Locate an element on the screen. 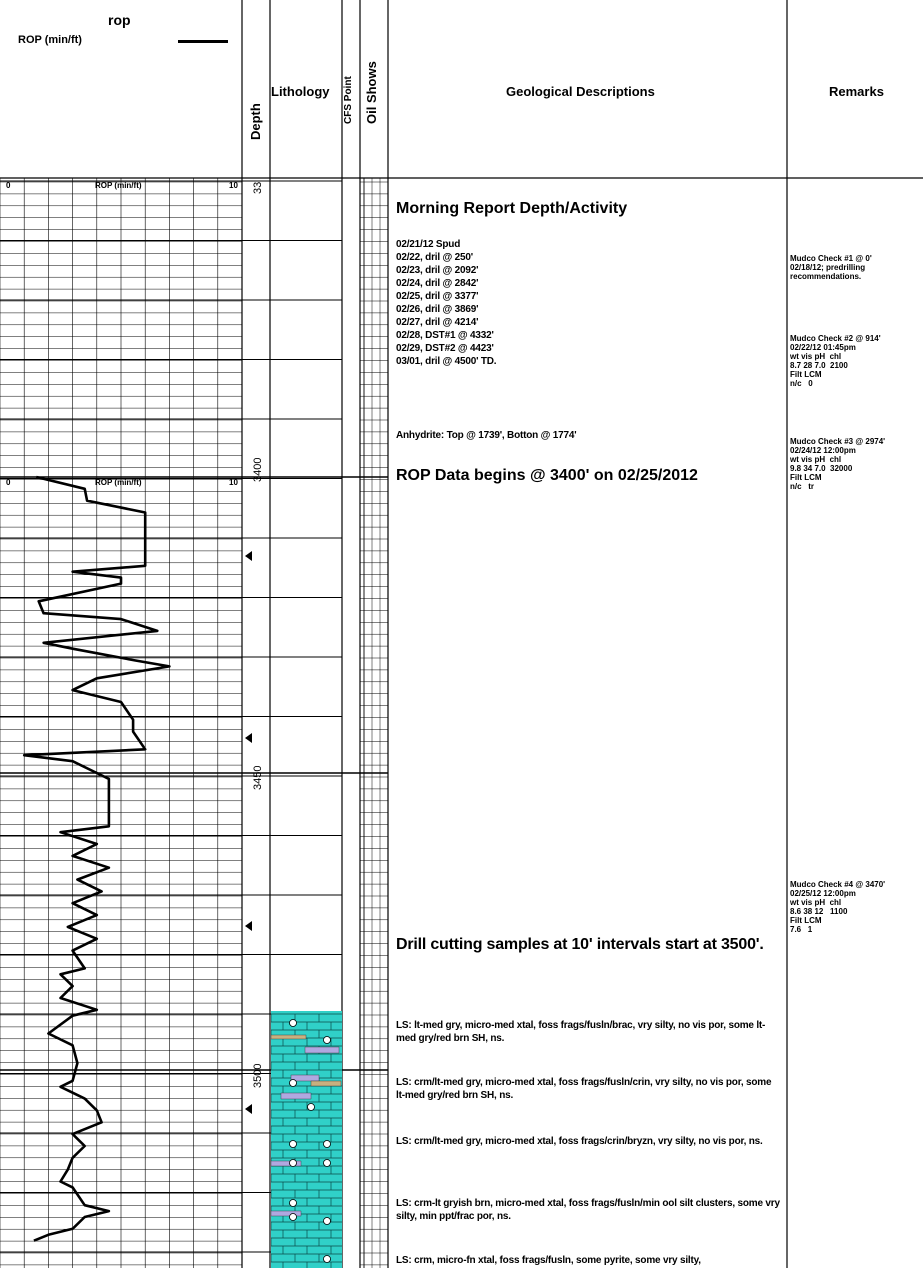 Image resolution: width=923 pixels, height=1268 pixels. depth-label-3500: 3500 is located at coordinates (258, 1075).